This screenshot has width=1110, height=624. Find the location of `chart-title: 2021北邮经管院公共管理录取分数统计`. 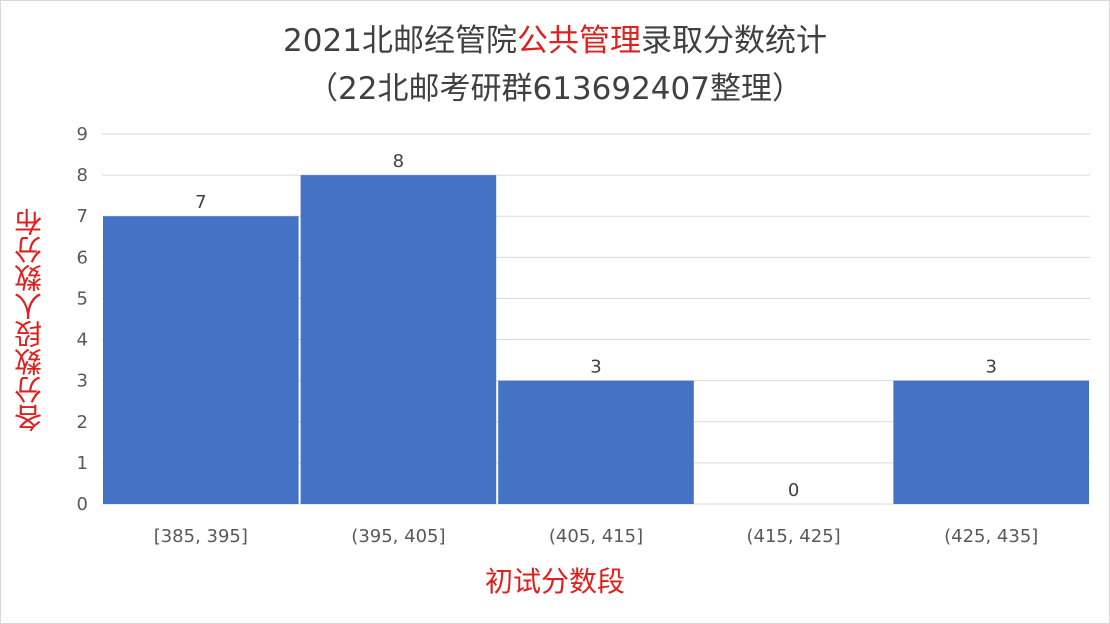

chart-title: 2021北邮经管院公共管理录取分数统计 is located at coordinates (555, 41).